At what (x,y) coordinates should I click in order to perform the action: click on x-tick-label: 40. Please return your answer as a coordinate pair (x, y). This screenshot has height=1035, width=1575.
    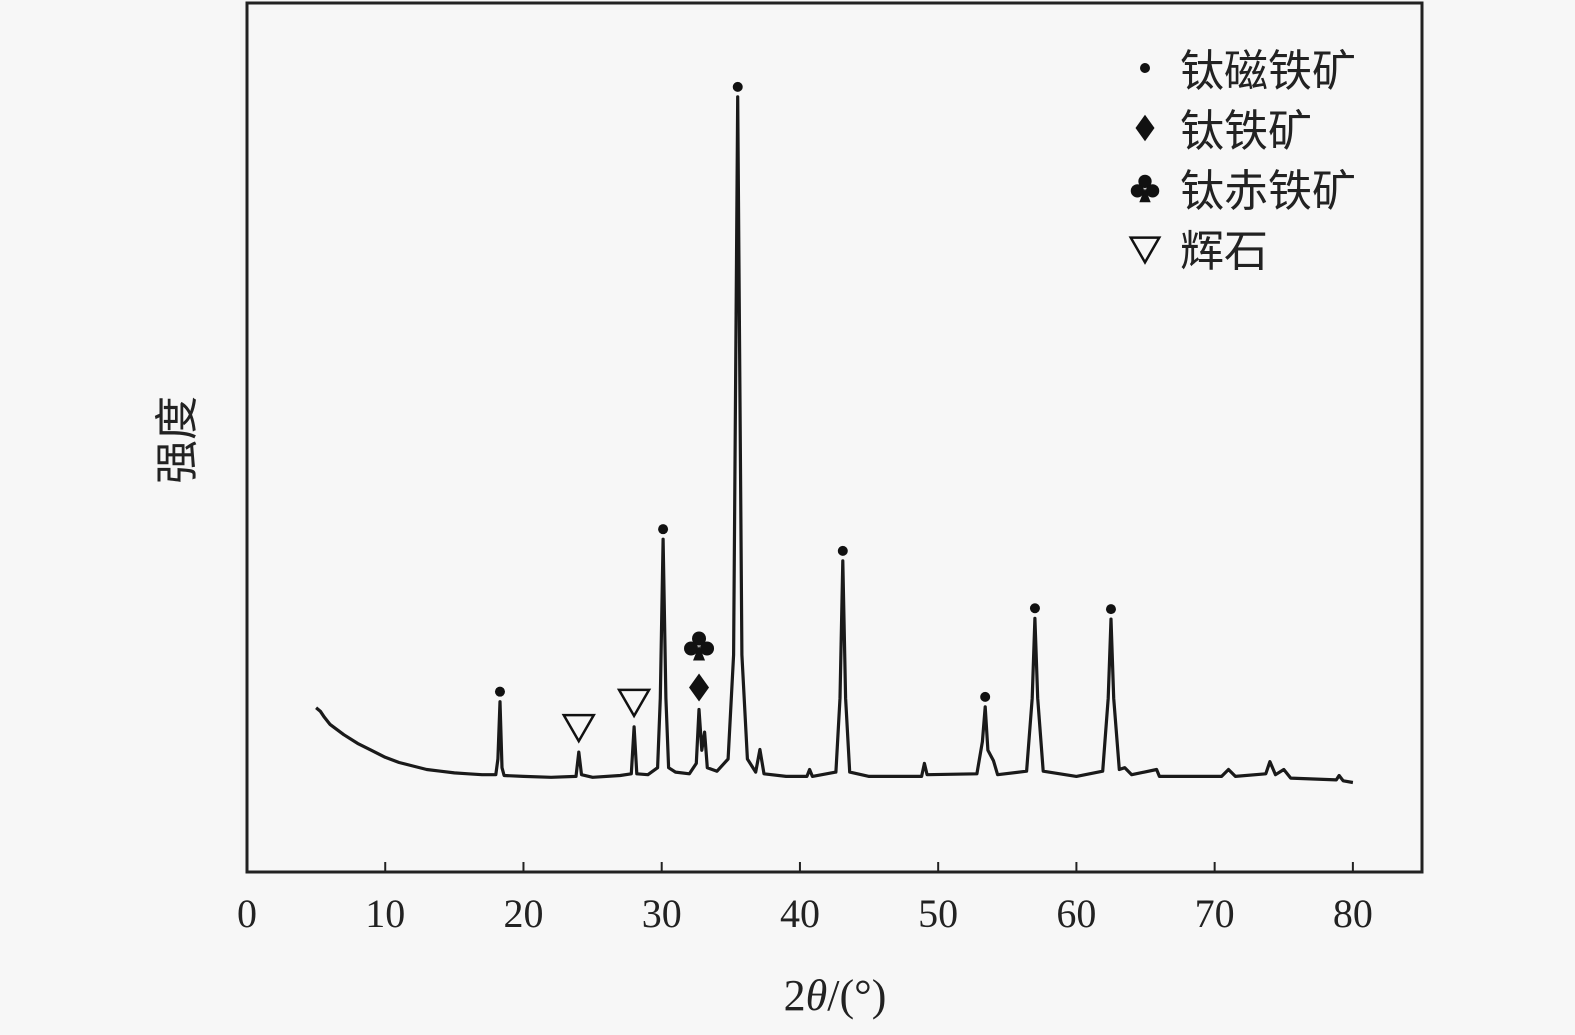
    Looking at the image, I should click on (800, 913).